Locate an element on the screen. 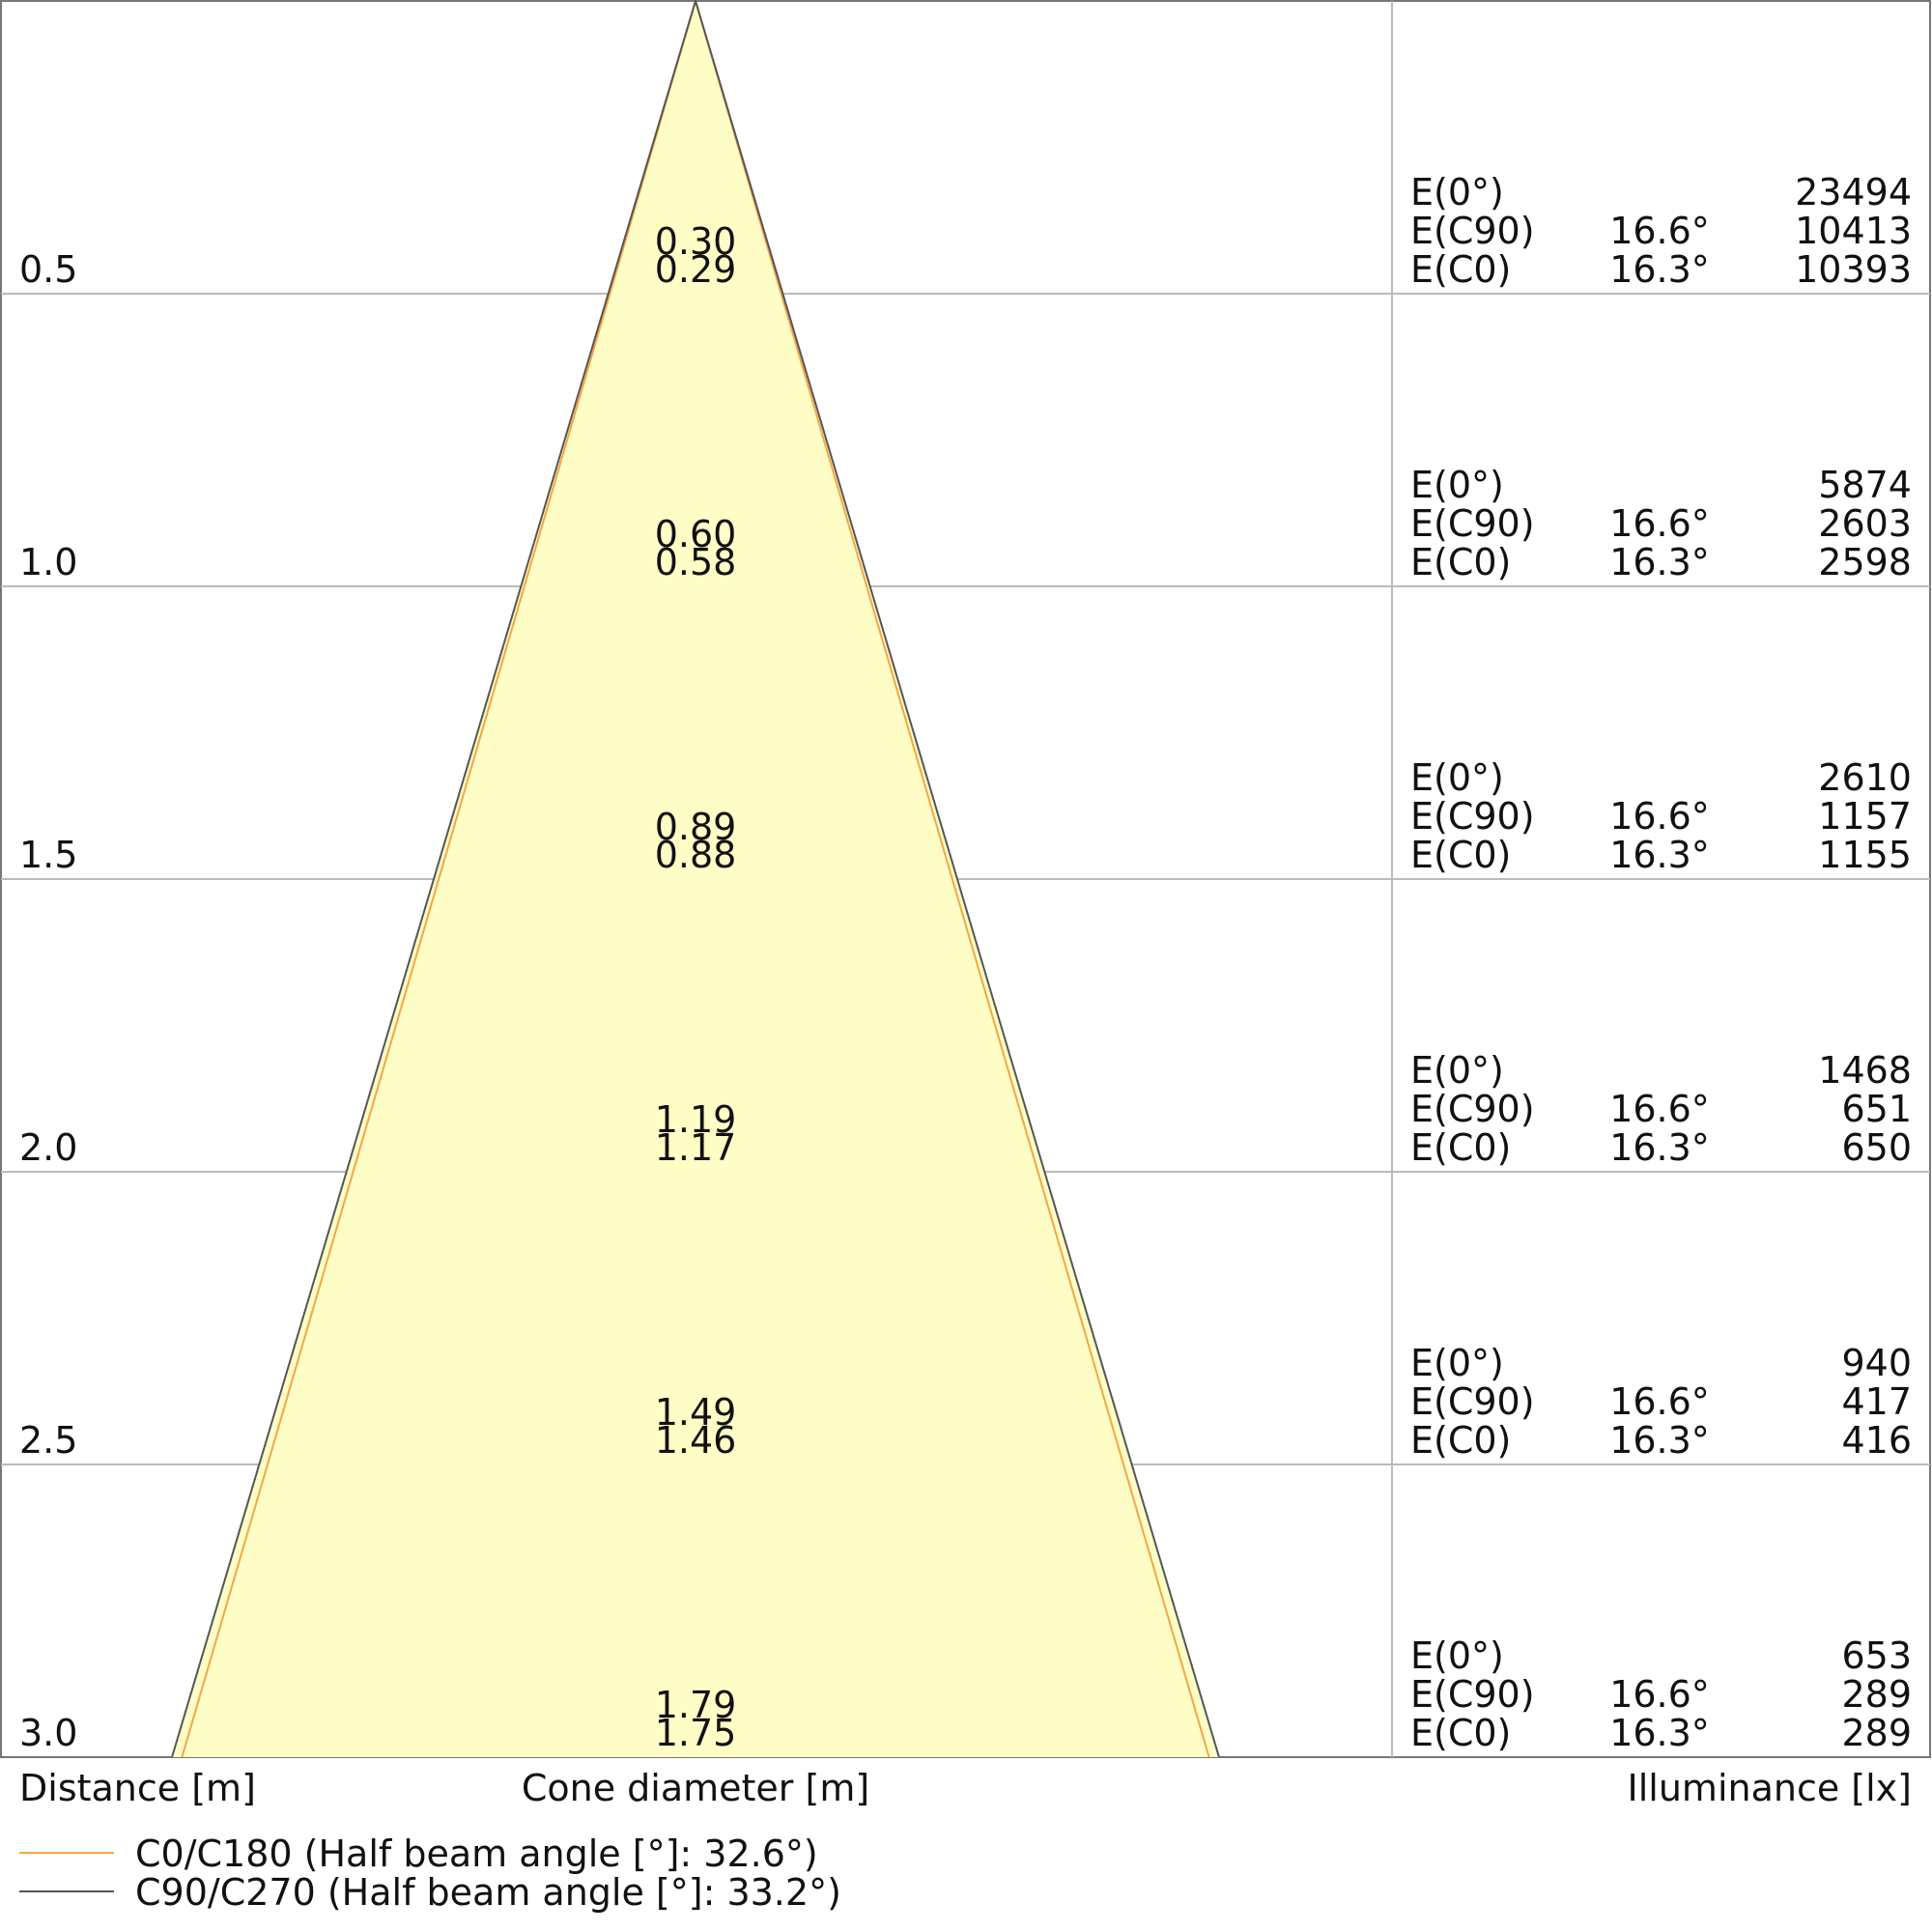 The width and height of the screenshot is (1932, 1932). cone-diameter-c90: 1.19 is located at coordinates (696, 1119).